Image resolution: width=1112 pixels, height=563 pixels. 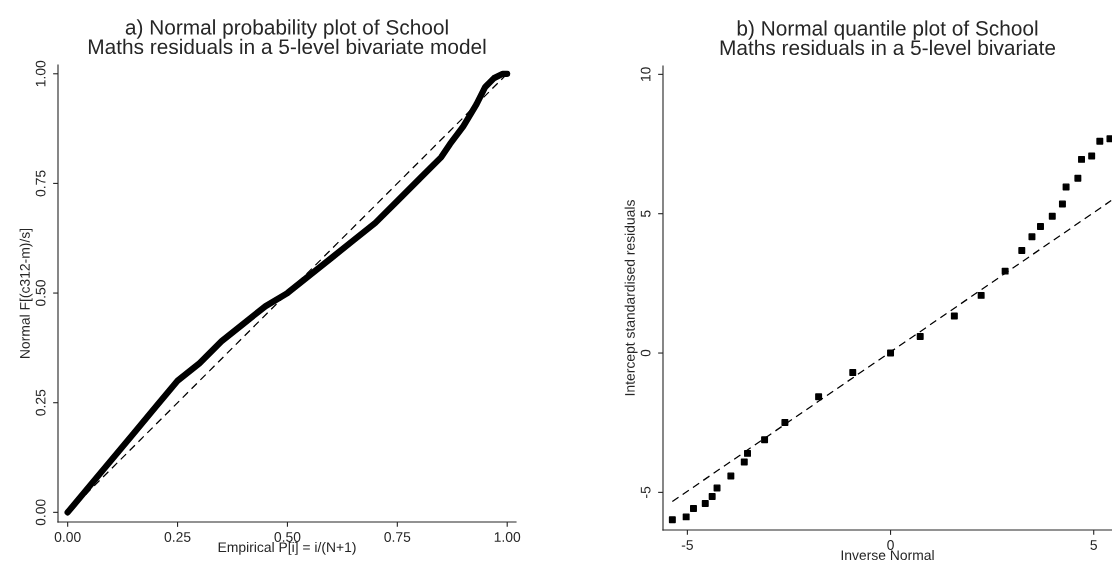 What do you see at coordinates (287, 37) in the screenshot?
I see `chart-title: a) Normal probability plot of School Maths residuals in a 5-level bivariate model` at bounding box center [287, 37].